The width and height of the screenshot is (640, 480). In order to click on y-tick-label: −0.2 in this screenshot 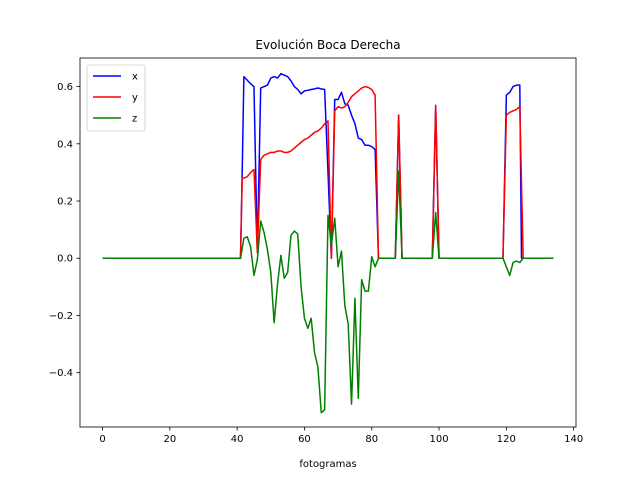, I will do `click(61, 316)`.